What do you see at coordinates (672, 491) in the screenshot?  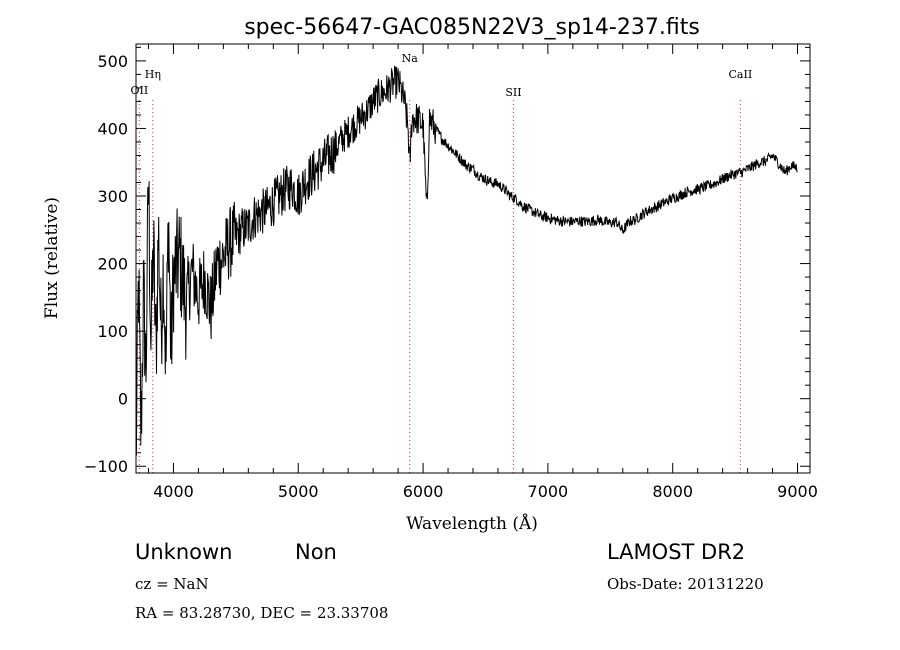 I see `x-tick-label: 8000` at bounding box center [672, 491].